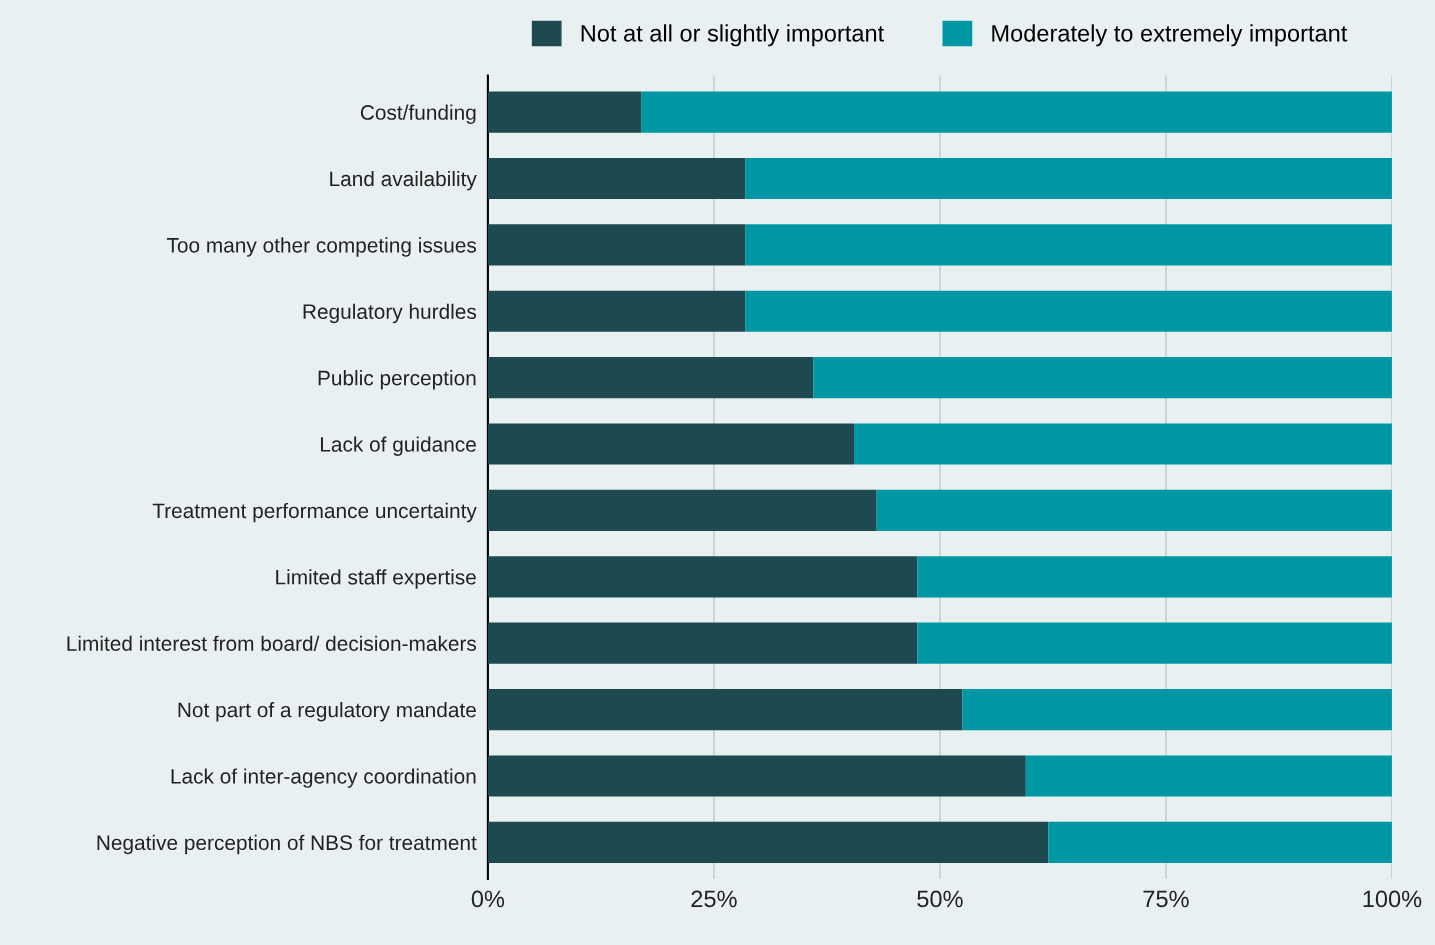 The width and height of the screenshot is (1435, 945). I want to click on x-tick-label: 25%, so click(714, 899).